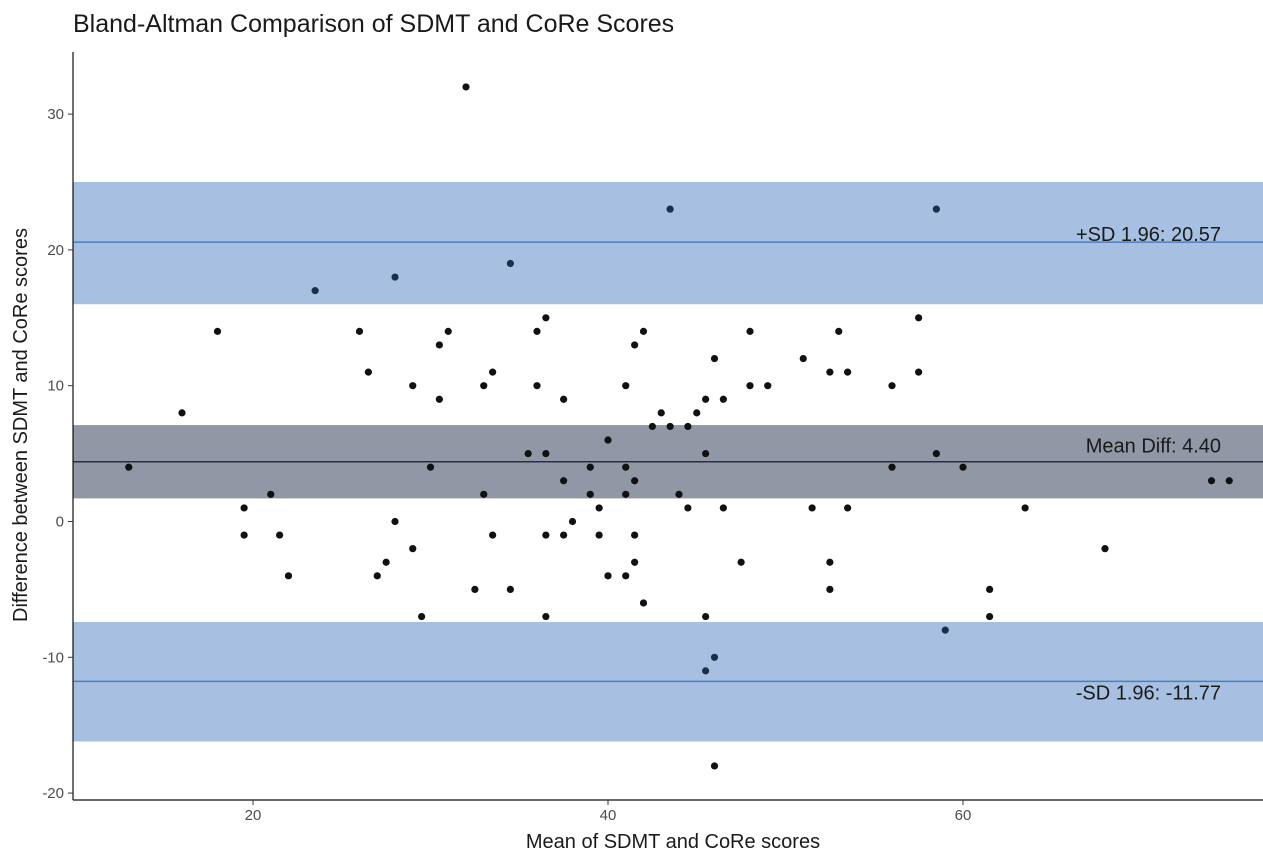  Describe the element at coordinates (608, 815) in the screenshot. I see `x-tick-label: 40` at that location.